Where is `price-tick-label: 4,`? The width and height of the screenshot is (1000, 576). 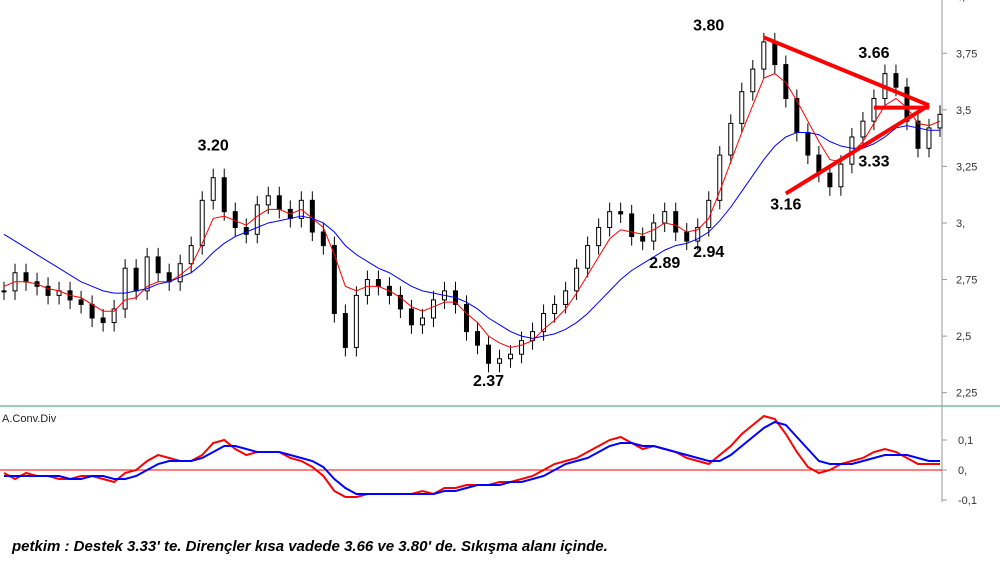 price-tick-label: 4, is located at coordinates (960, 2).